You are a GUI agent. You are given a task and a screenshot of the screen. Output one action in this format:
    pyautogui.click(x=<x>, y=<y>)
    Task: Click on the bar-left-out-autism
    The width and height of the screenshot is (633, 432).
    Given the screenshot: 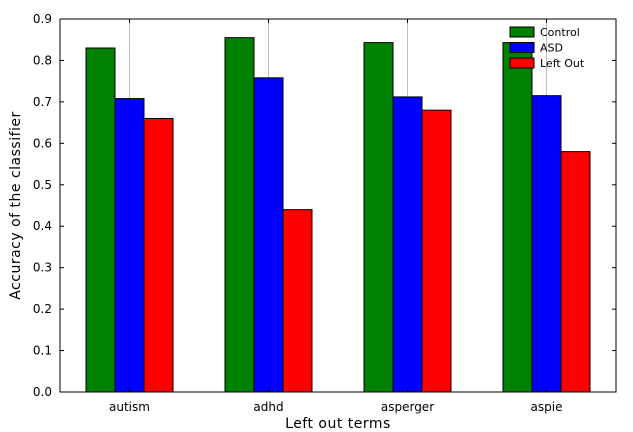 What is the action you would take?
    pyautogui.click(x=158, y=255)
    